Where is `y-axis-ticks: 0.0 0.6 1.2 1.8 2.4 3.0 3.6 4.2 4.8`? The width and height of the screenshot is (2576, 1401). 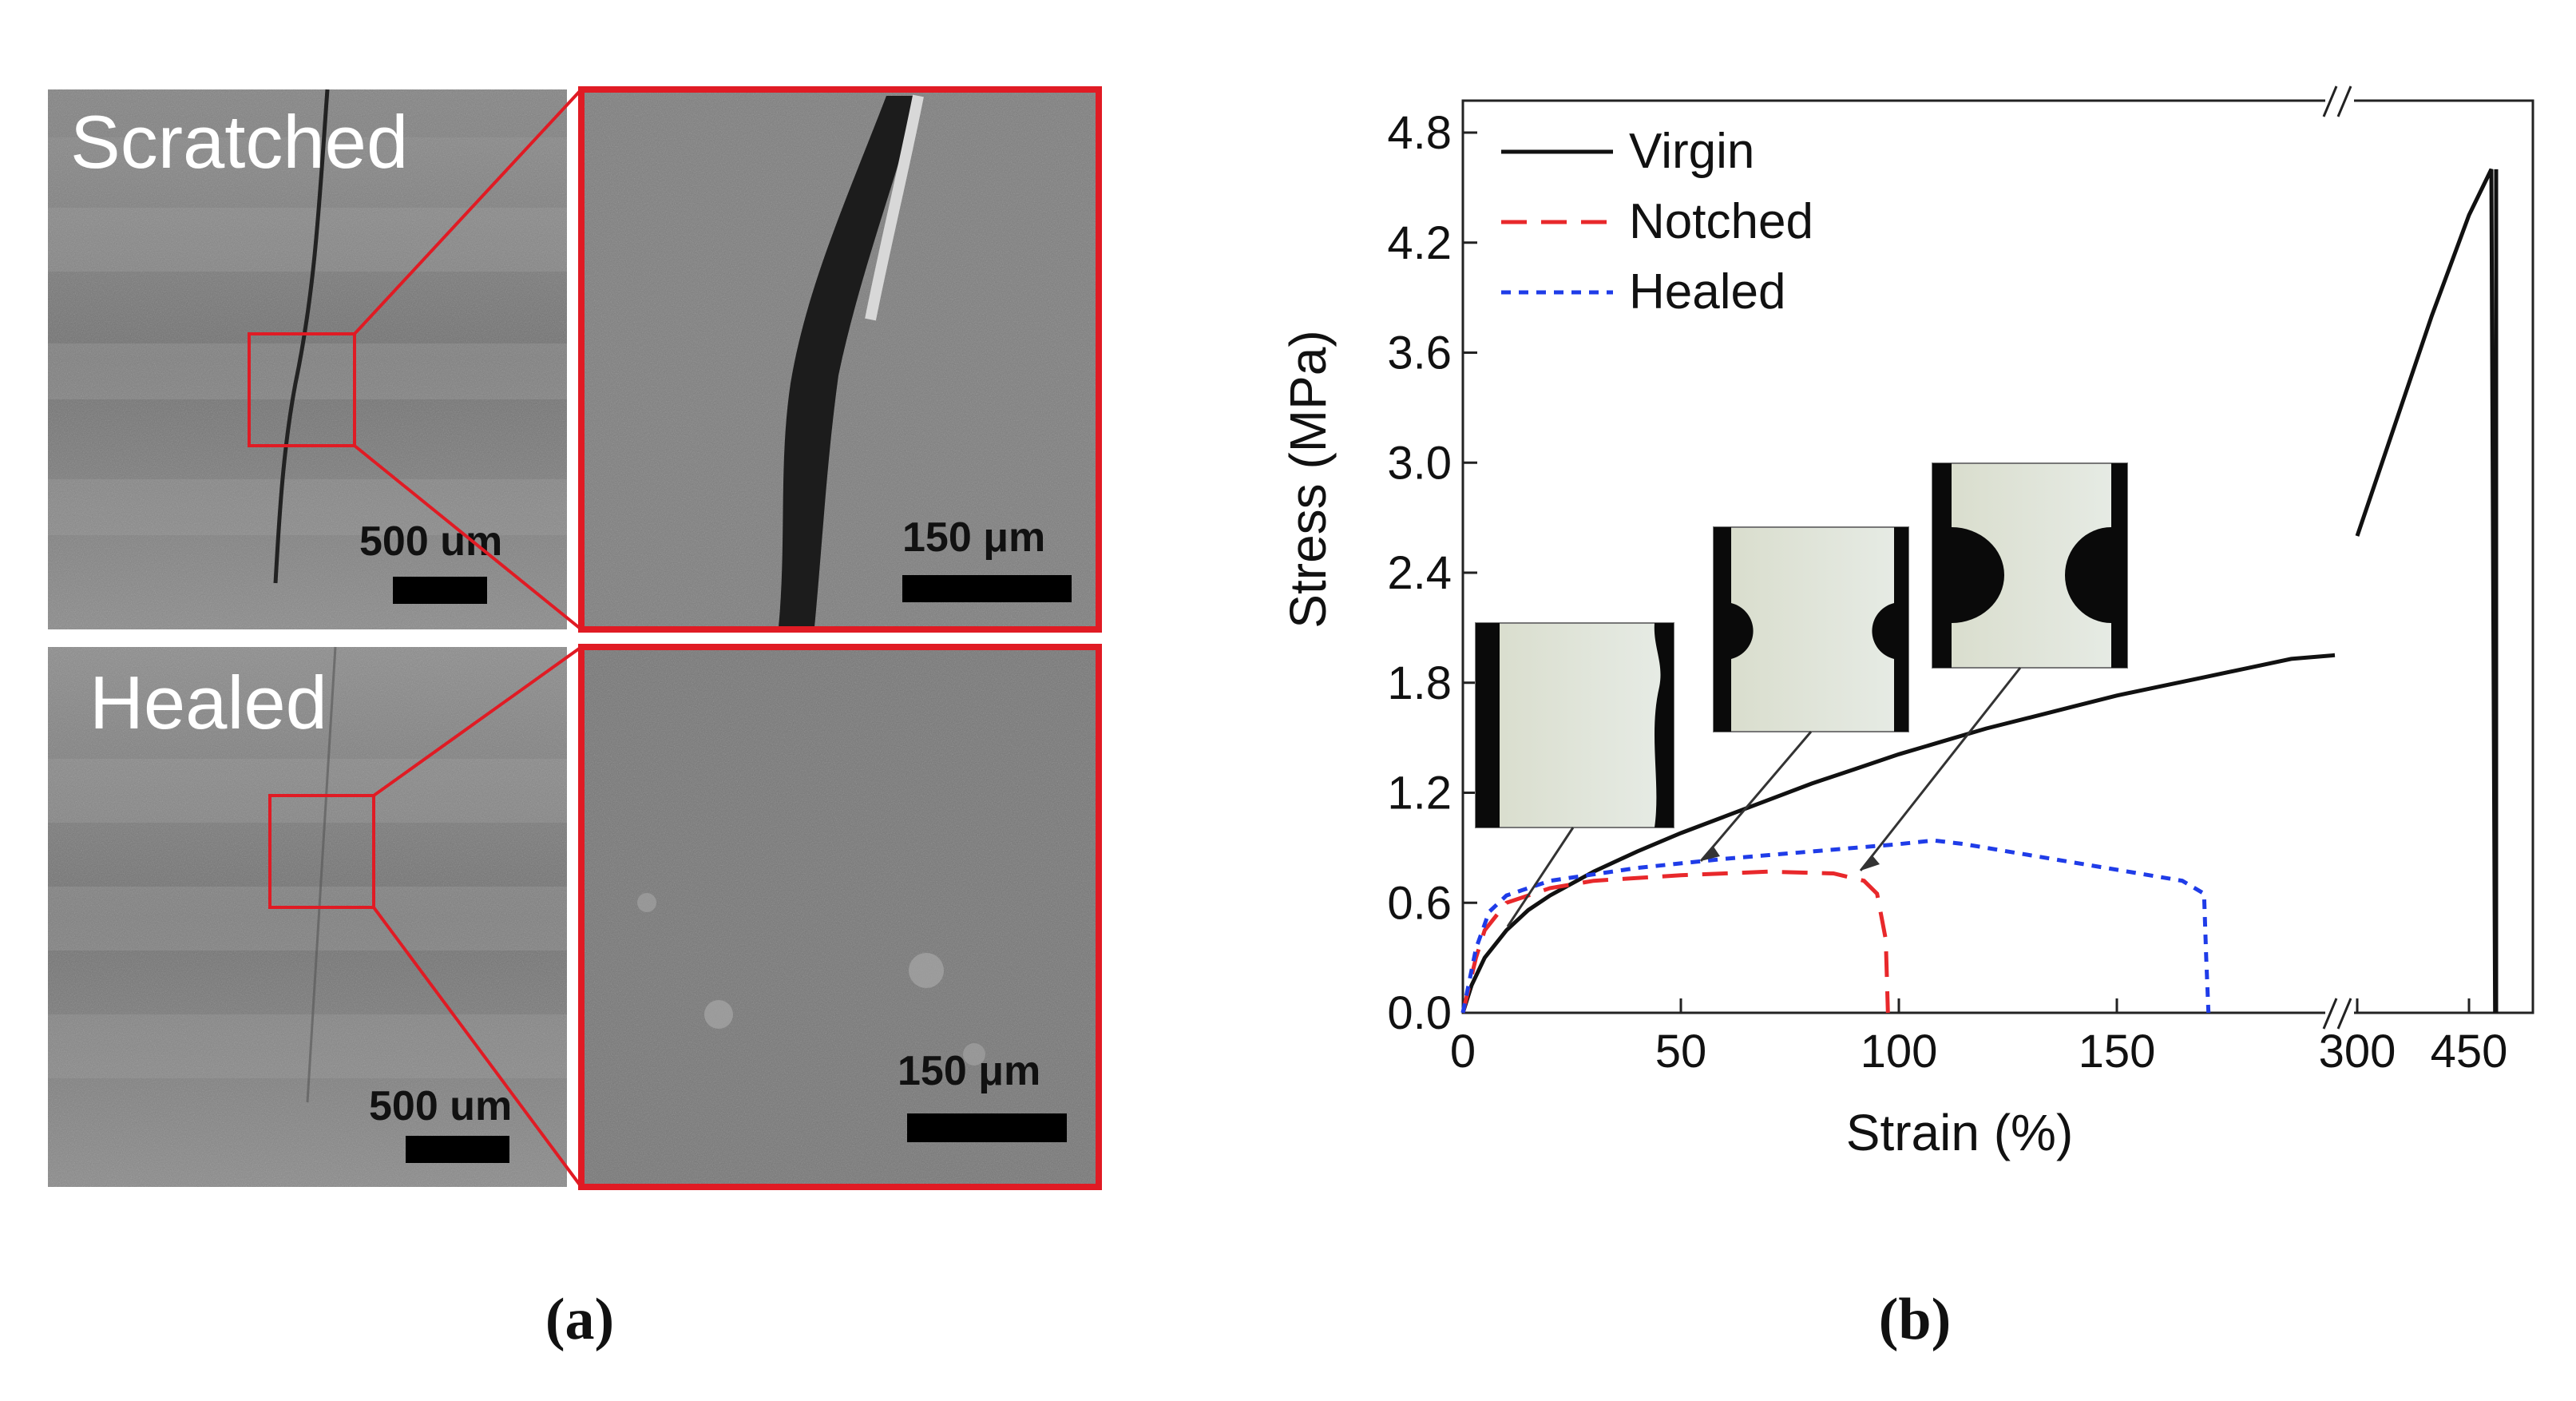 y-axis-ticks: 0.0 0.6 1.2 1.8 2.4 3.0 3.6 4.2 4.8 is located at coordinates (1432, 573).